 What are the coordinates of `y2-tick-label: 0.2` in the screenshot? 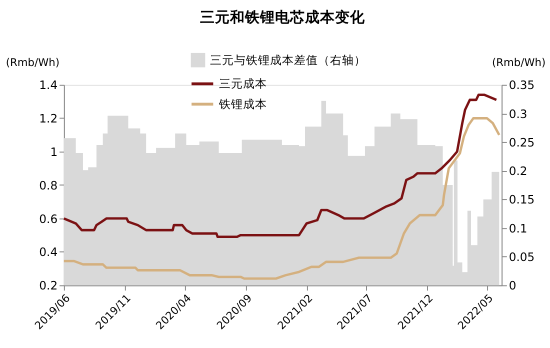 It's located at (518, 171).